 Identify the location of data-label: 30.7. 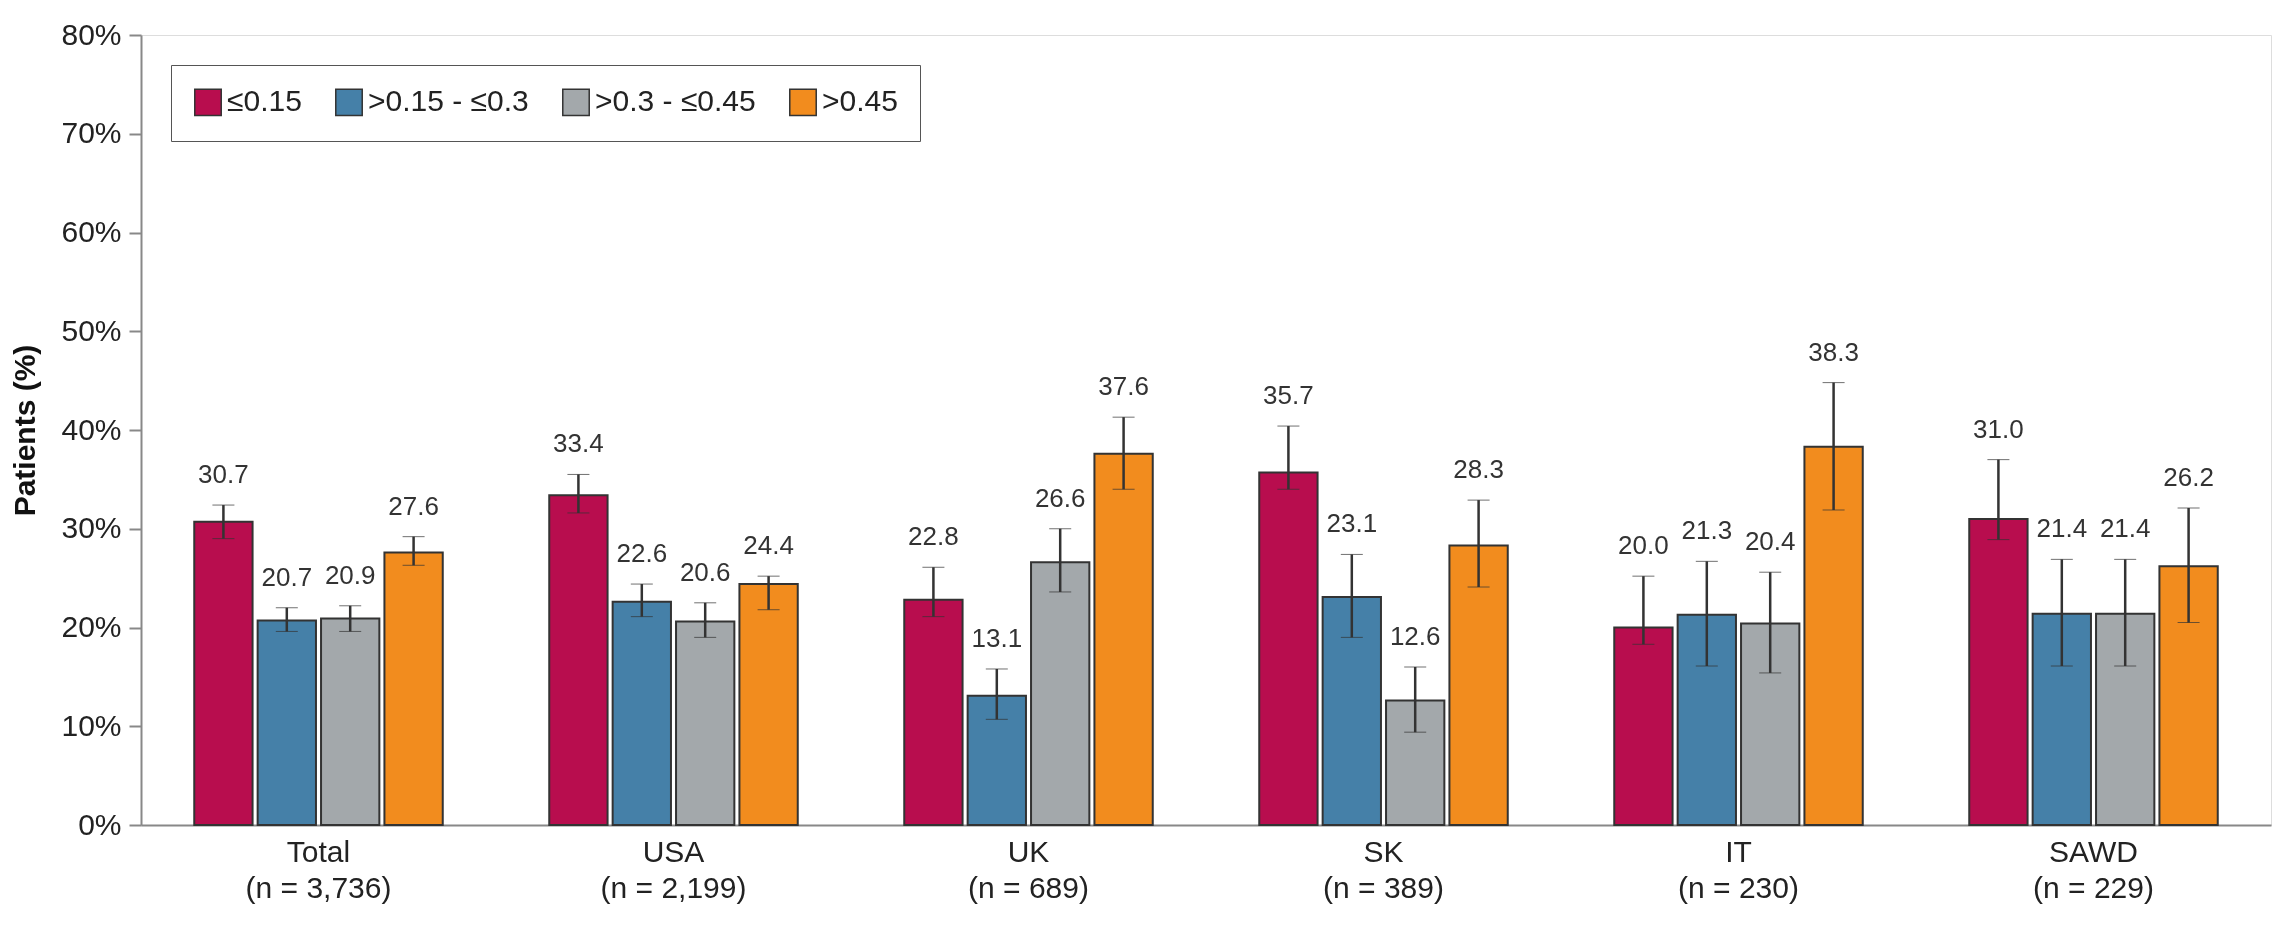
(223, 474).